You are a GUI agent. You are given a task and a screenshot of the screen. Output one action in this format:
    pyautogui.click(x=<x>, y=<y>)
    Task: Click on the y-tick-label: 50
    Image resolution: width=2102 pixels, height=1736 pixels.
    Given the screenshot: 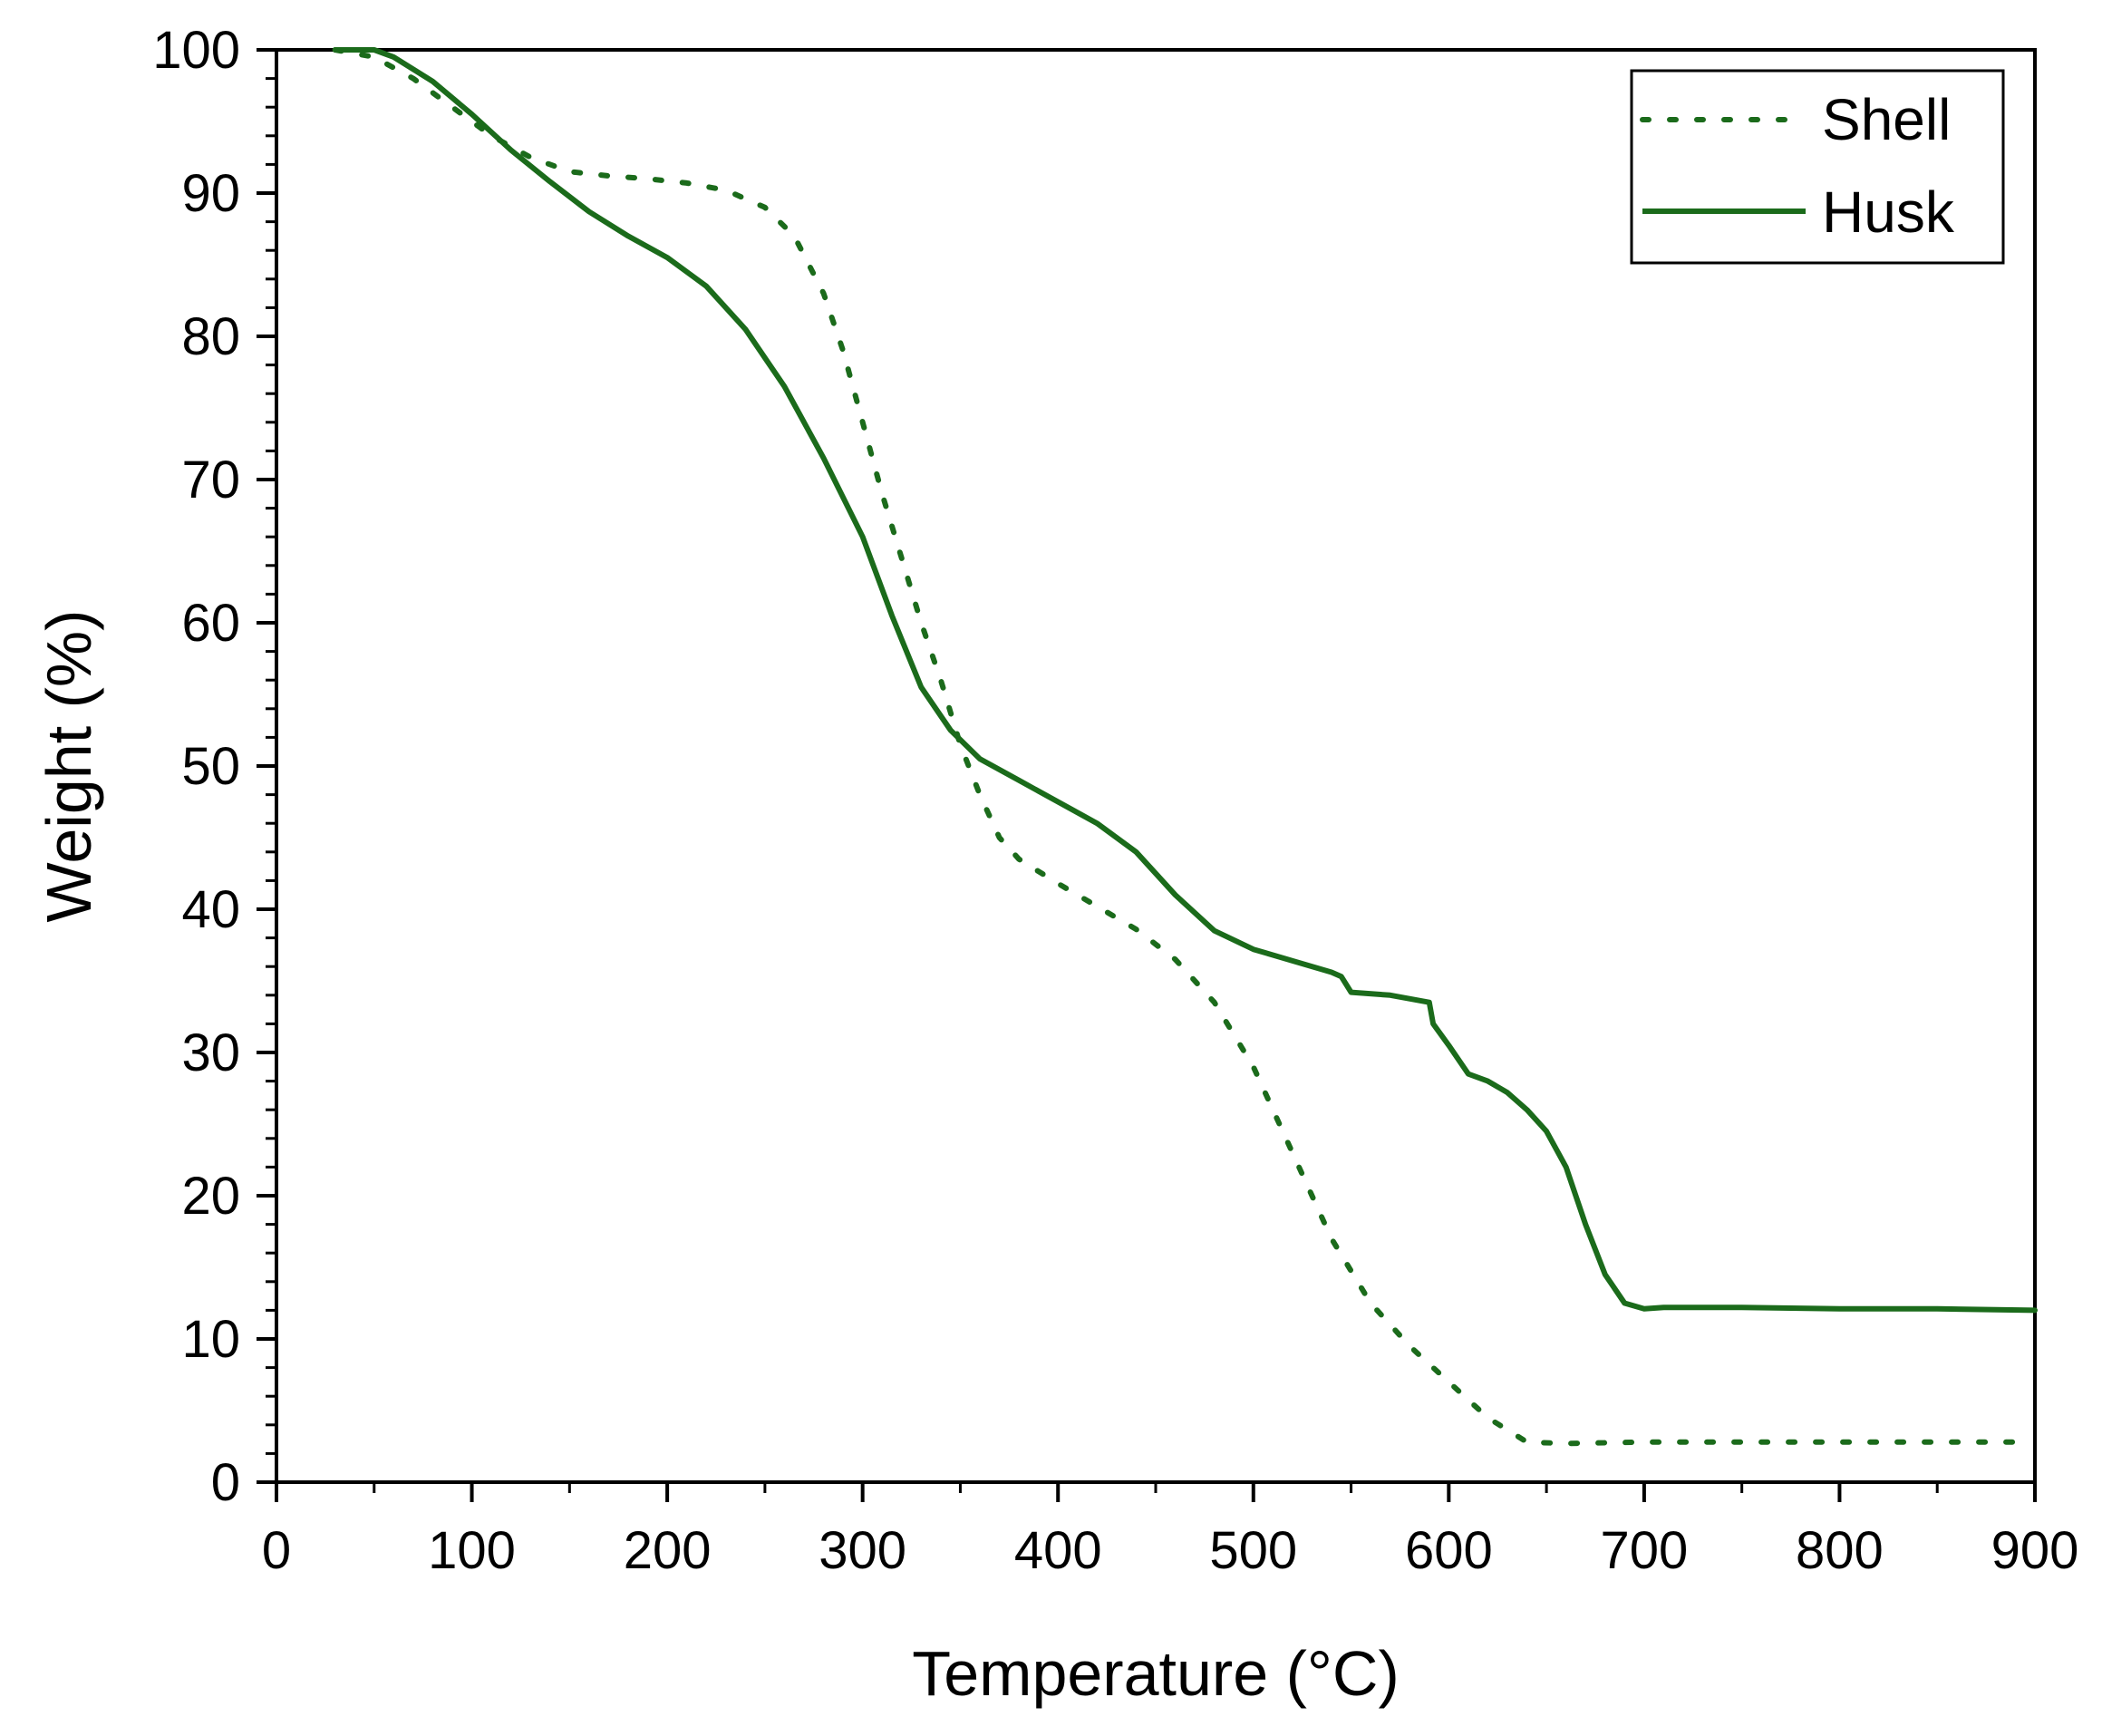 What is the action you would take?
    pyautogui.click(x=211, y=766)
    